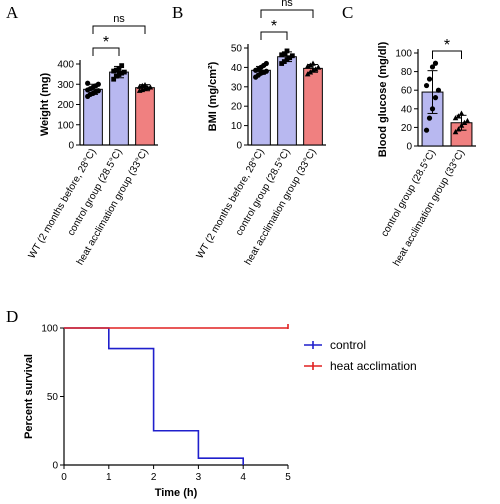 This screenshot has height=504, width=500. What do you see at coordinates (288, 477) in the screenshot?
I see `x-tick-label: 5` at bounding box center [288, 477].